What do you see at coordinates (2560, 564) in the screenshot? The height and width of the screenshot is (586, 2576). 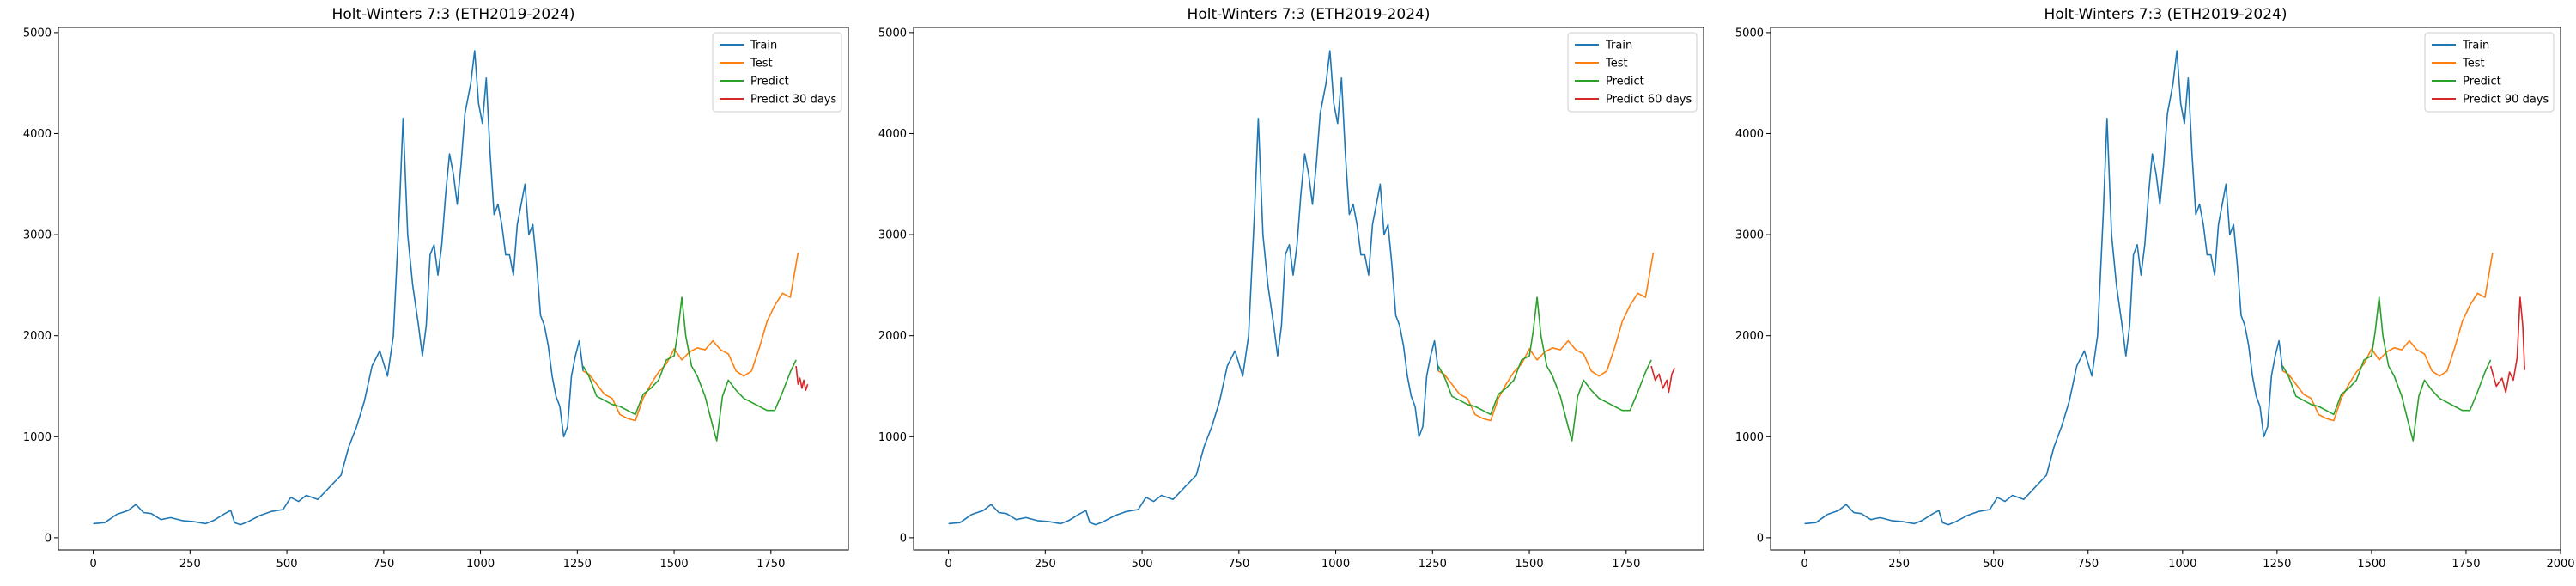 I see `x-tick-label: 2000` at bounding box center [2560, 564].